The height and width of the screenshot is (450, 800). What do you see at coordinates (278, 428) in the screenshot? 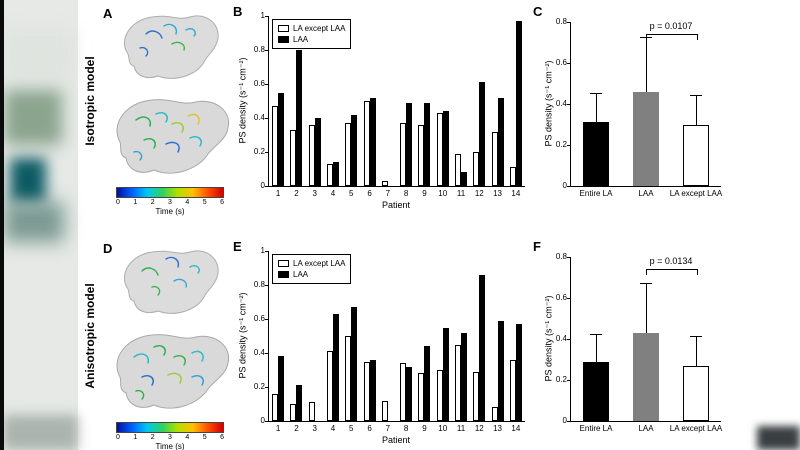
I see `x-tick-label: 1` at bounding box center [278, 428].